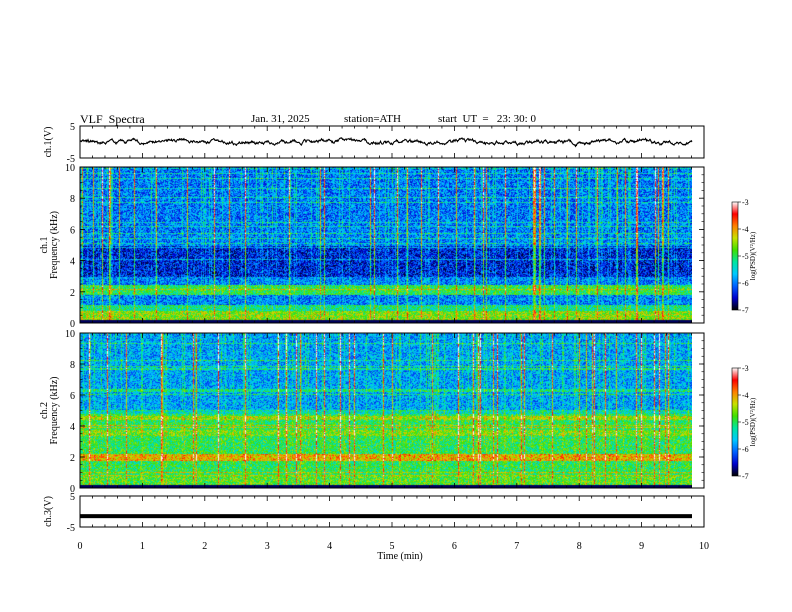  Describe the element at coordinates (80, 546) in the screenshot. I see `x-tick-label: 0` at that location.